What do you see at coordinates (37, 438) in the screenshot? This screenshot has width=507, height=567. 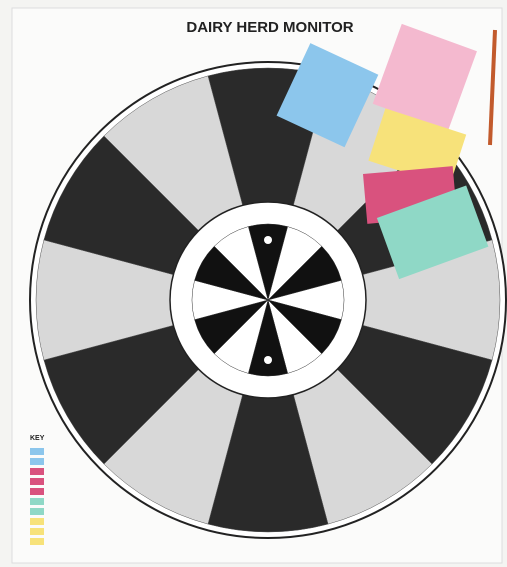 I see `key-title: KEY` at bounding box center [37, 438].